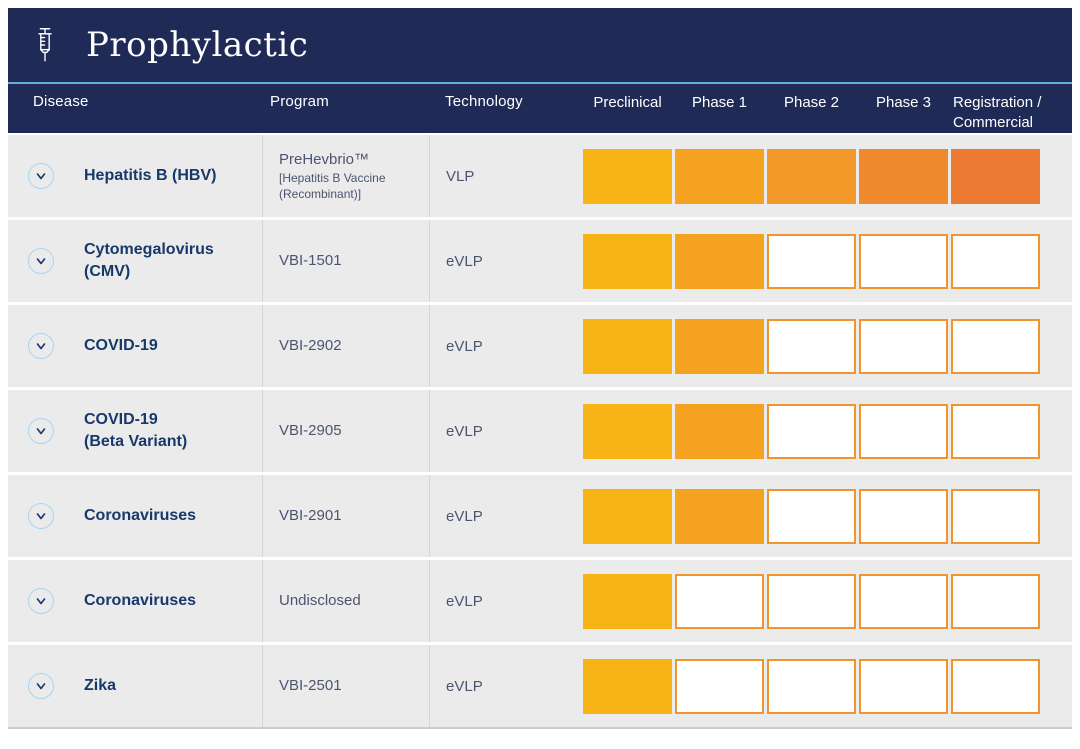  Describe the element at coordinates (136, 430) in the screenshot. I see `disease-name: COVID-19 (Beta Variant)` at that location.